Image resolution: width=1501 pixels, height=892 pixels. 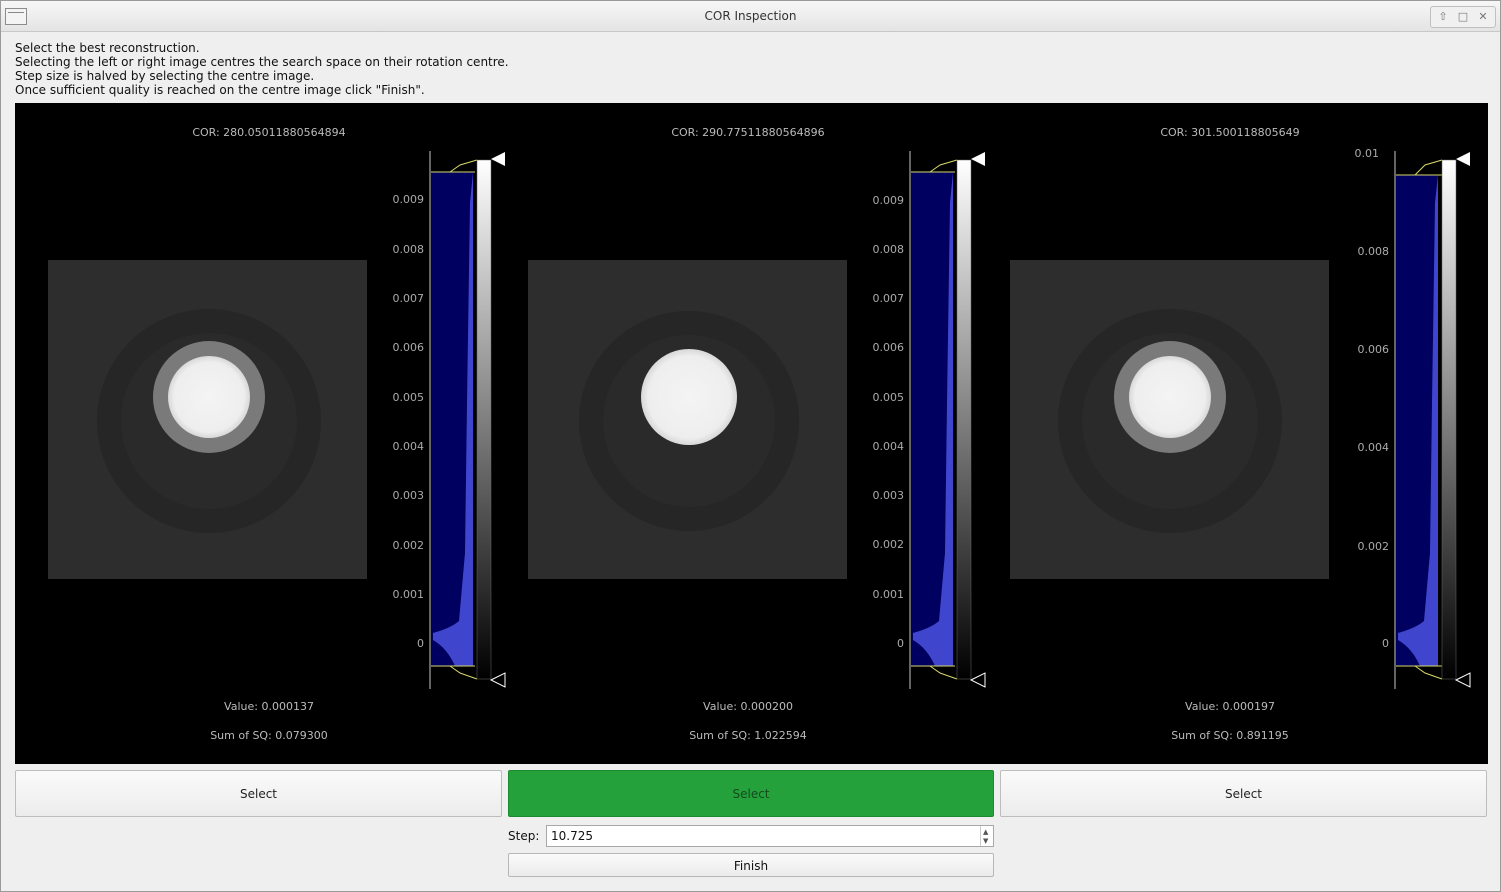 What do you see at coordinates (1443, 16) in the screenshot?
I see `window-shade-icon: ⇧` at bounding box center [1443, 16].